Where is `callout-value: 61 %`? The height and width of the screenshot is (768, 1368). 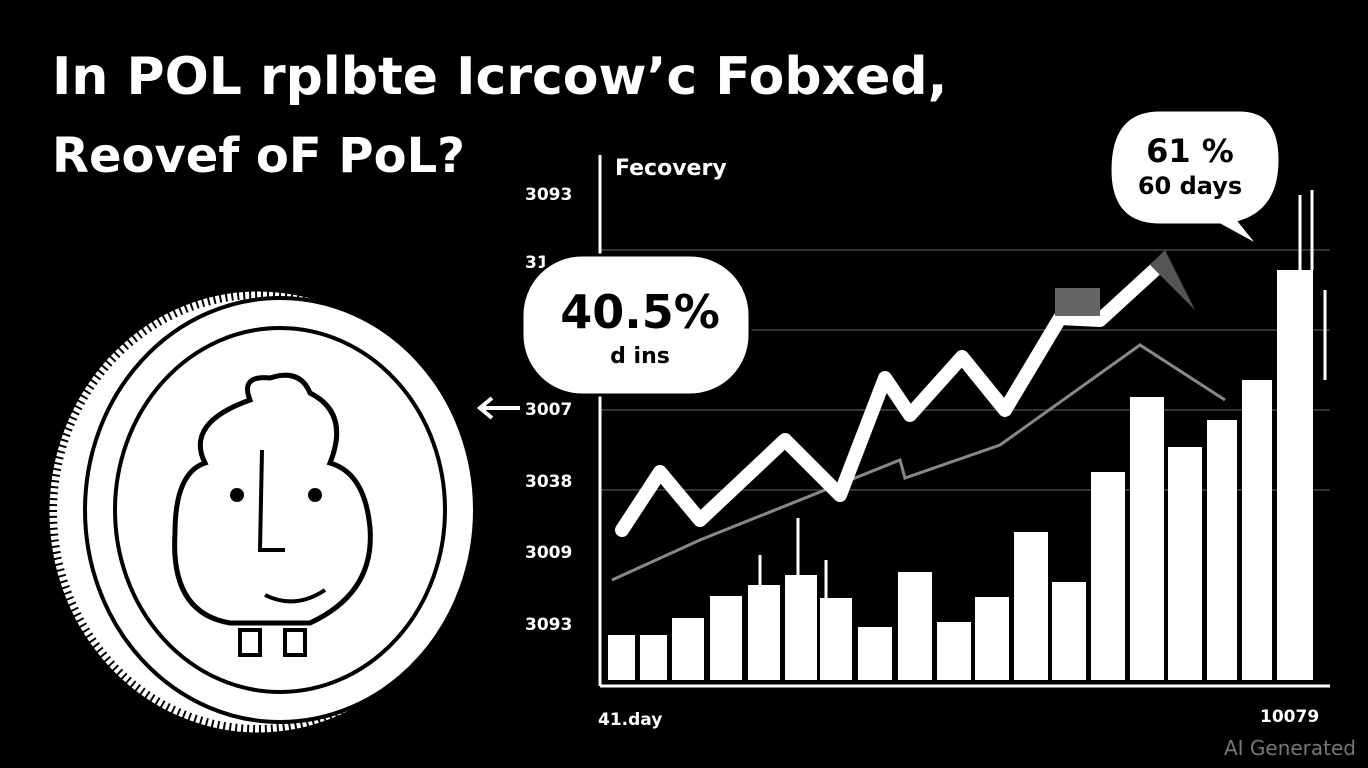 callout-value: 61 % is located at coordinates (1190, 151).